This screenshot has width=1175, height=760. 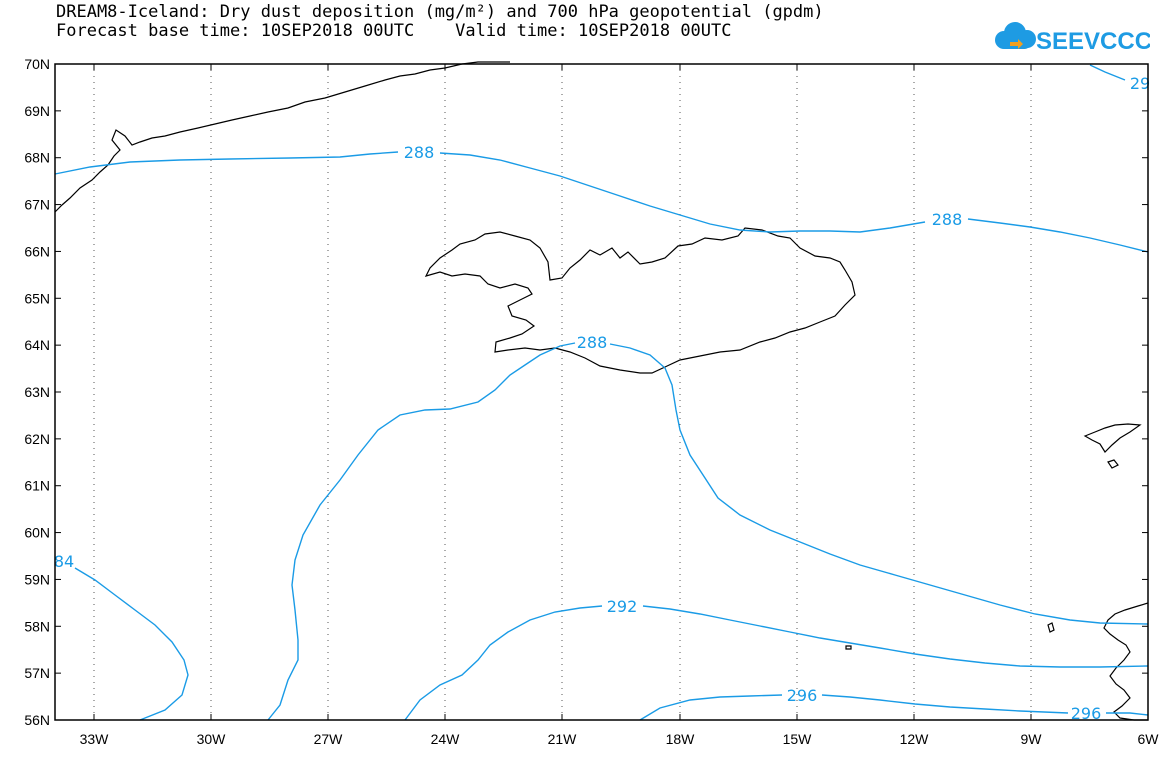 I want to click on latitude-label: 70N, so click(x=37, y=64).